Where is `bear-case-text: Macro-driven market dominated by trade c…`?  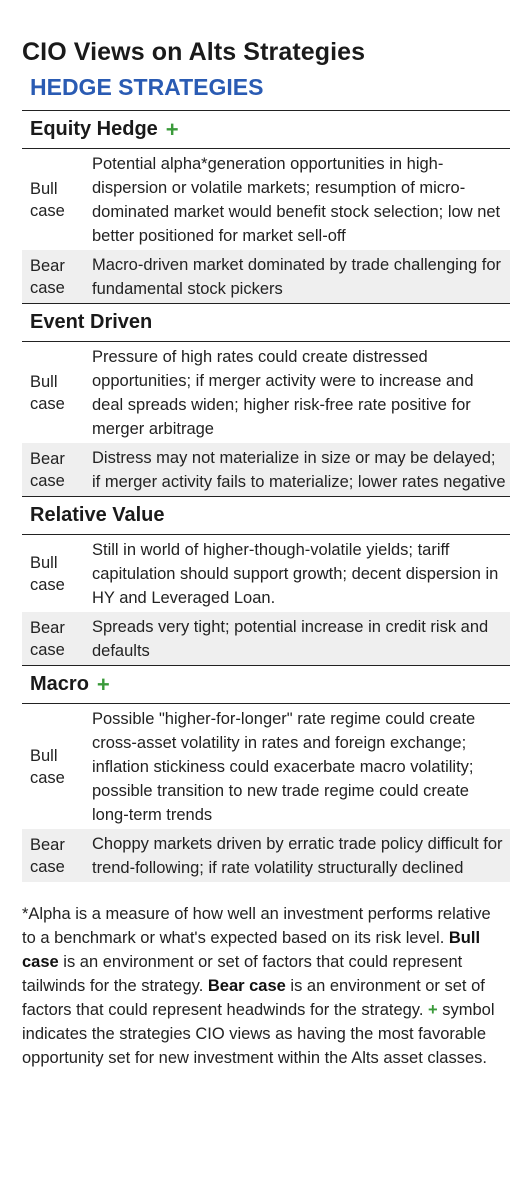 bear-case-text: Macro-driven market dominated by trade c… is located at coordinates (297, 277).